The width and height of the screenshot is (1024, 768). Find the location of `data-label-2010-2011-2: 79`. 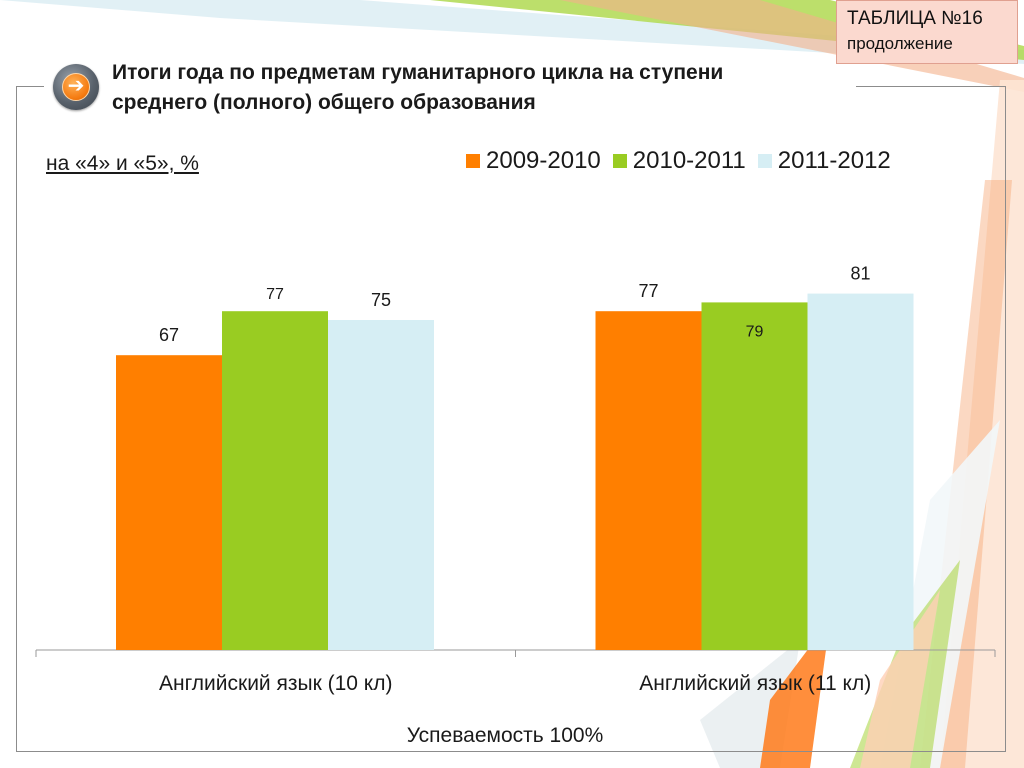

data-label-2010-2011-2: 79 is located at coordinates (755, 331).